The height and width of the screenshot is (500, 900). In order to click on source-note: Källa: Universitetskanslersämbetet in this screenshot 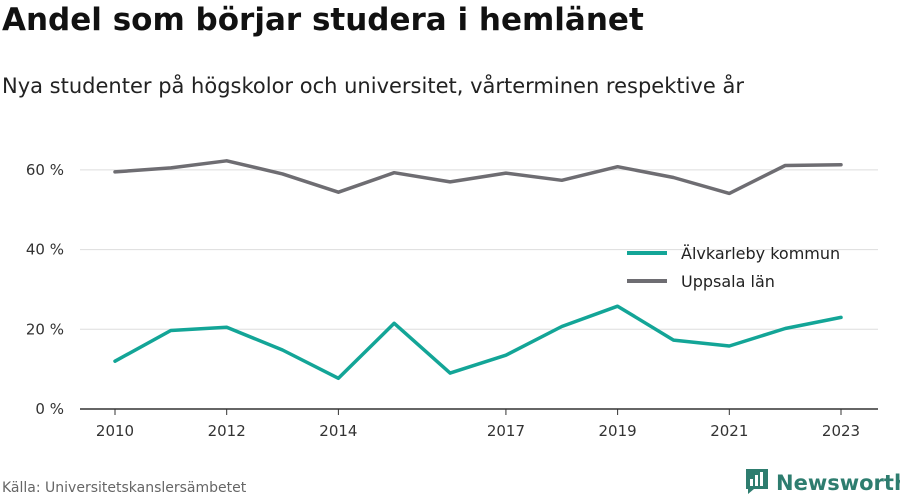, I will do `click(124, 488)`.